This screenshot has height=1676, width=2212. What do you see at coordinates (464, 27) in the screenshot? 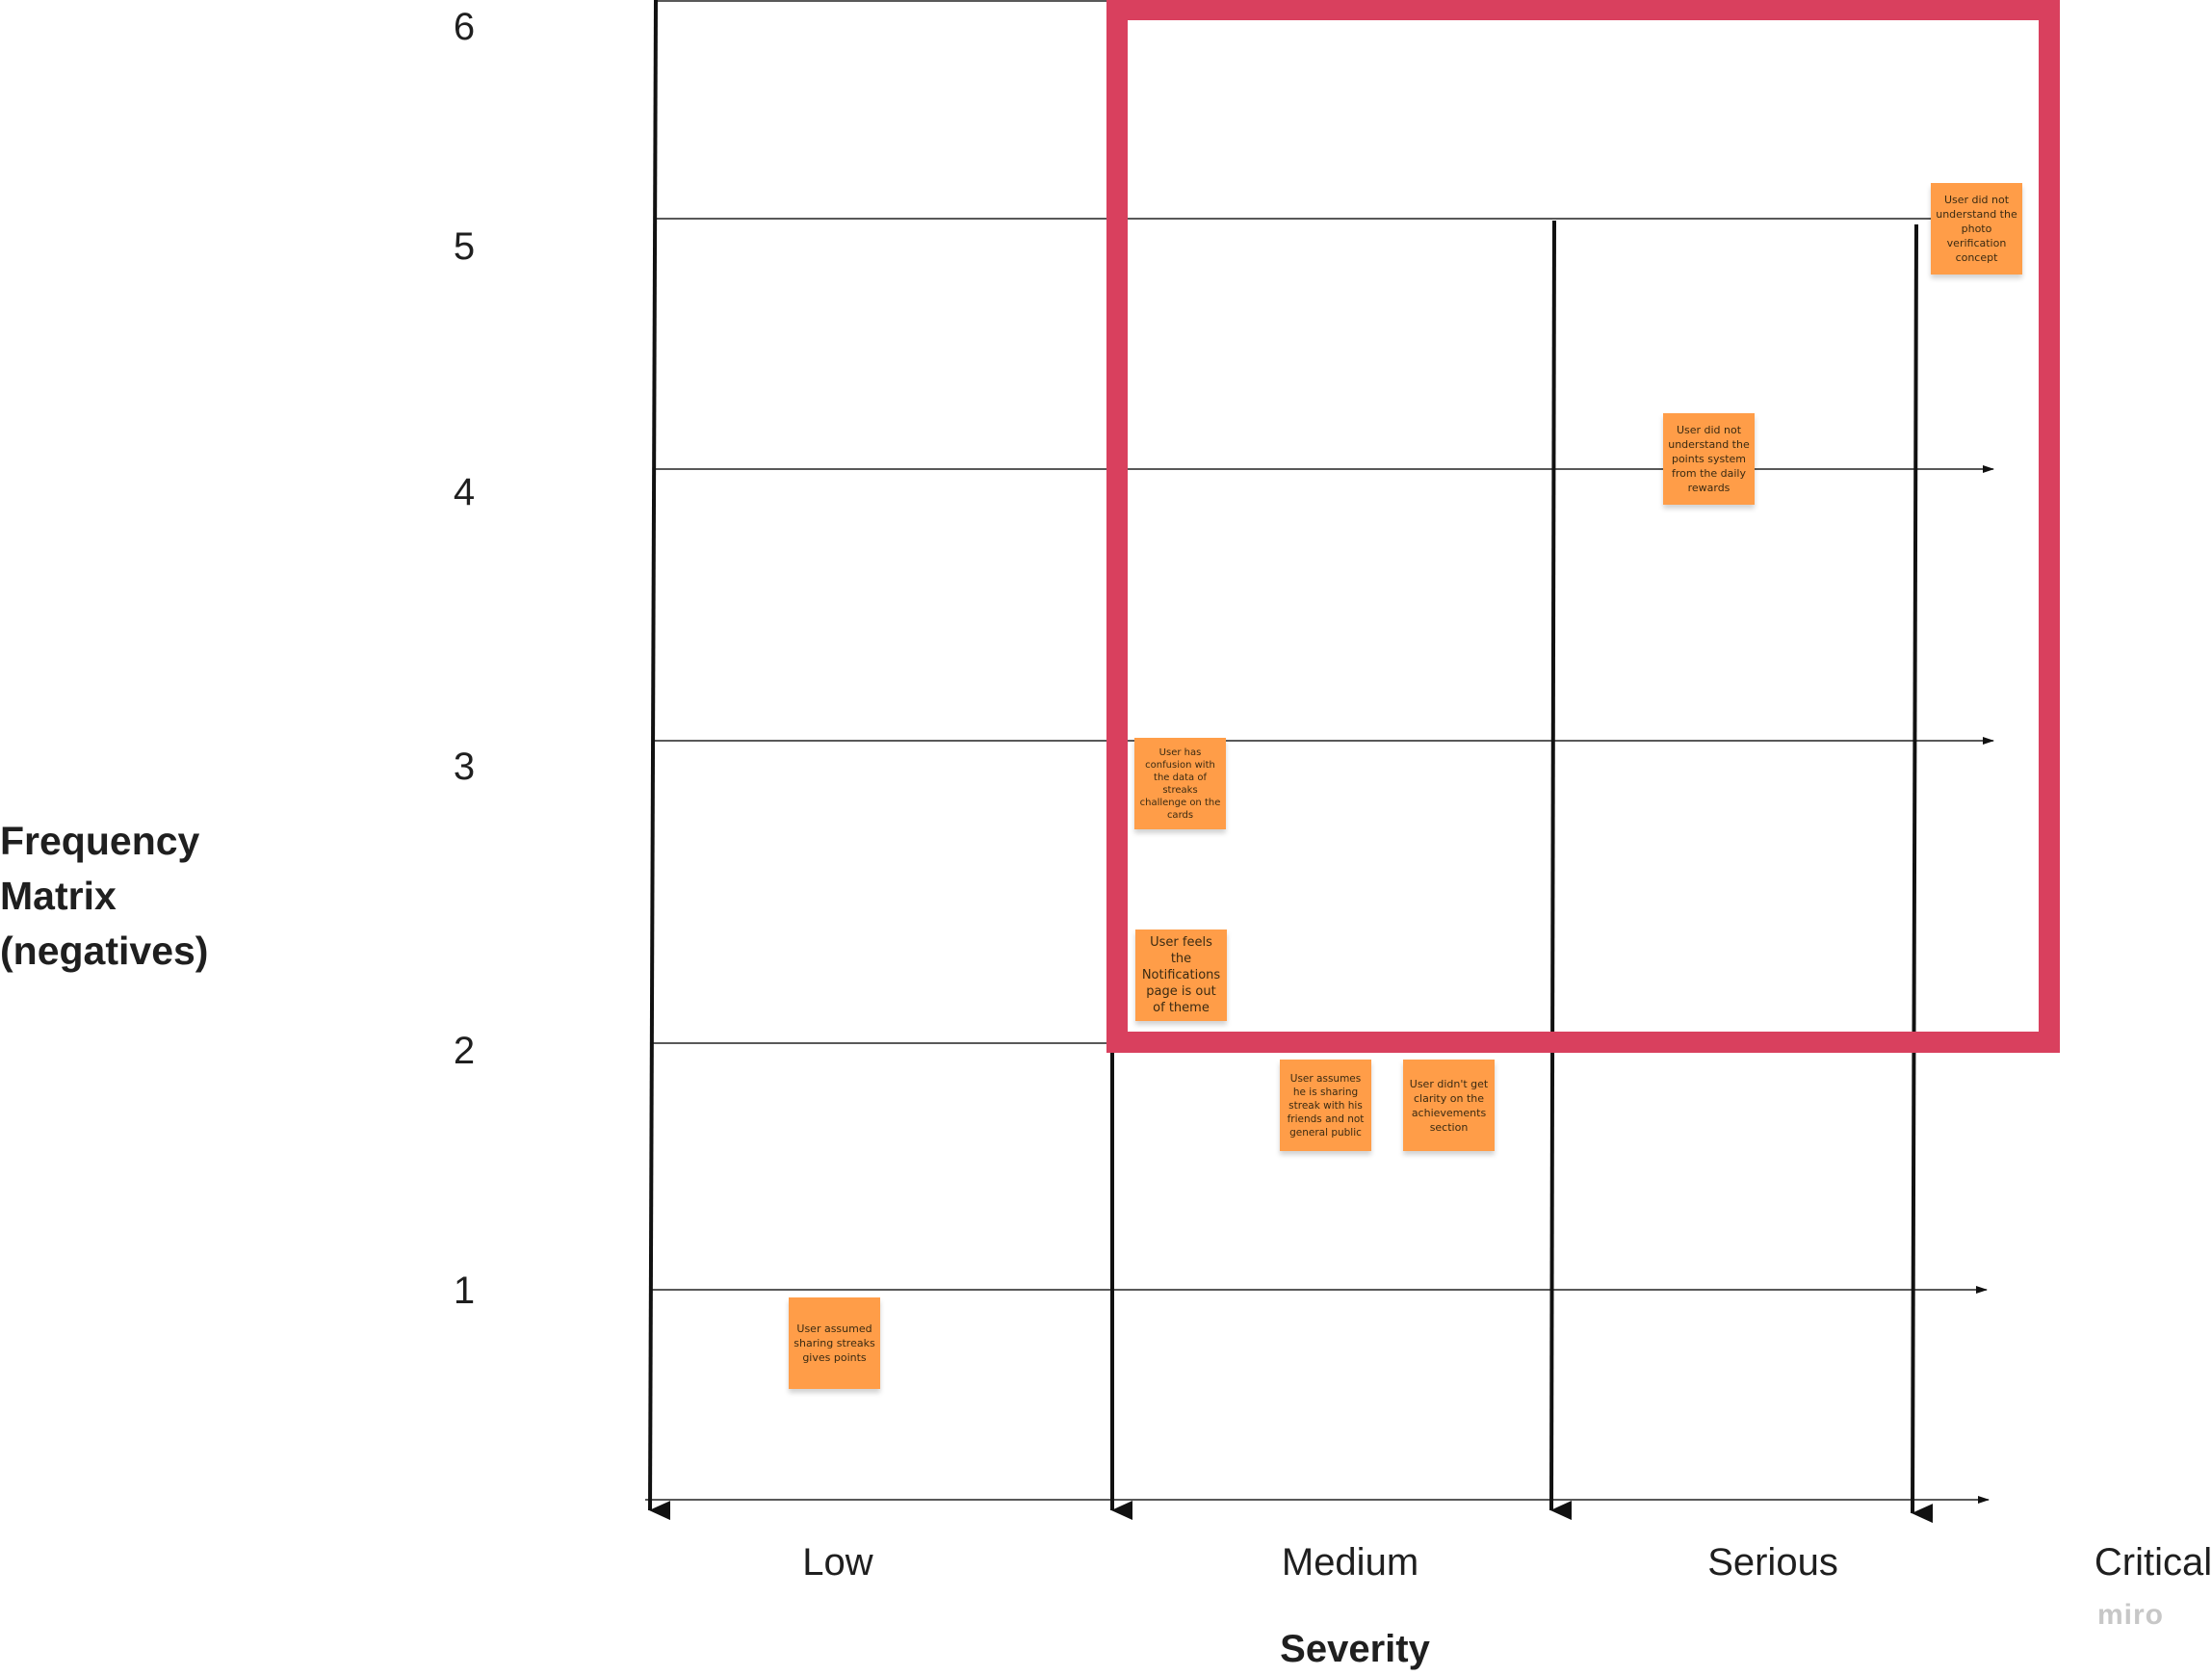
I see `y-tick-6: 6` at bounding box center [464, 27].